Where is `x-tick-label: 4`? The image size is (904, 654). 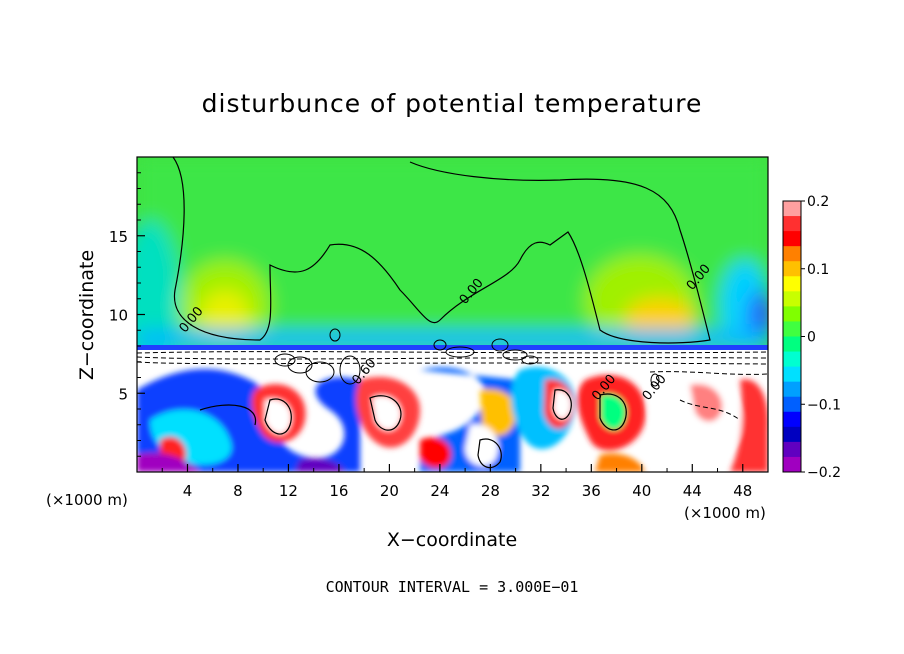 x-tick-label: 4 is located at coordinates (188, 491).